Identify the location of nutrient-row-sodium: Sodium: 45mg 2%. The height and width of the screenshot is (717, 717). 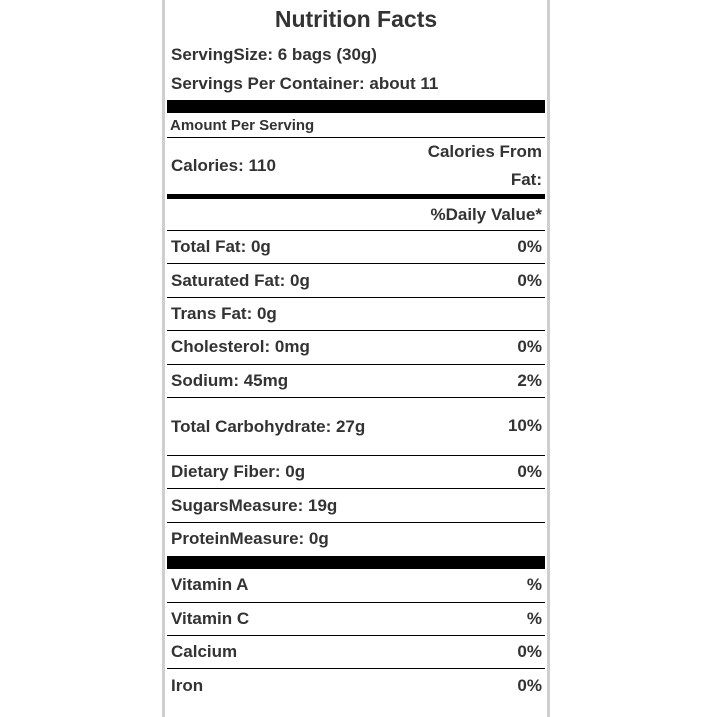
(356, 381).